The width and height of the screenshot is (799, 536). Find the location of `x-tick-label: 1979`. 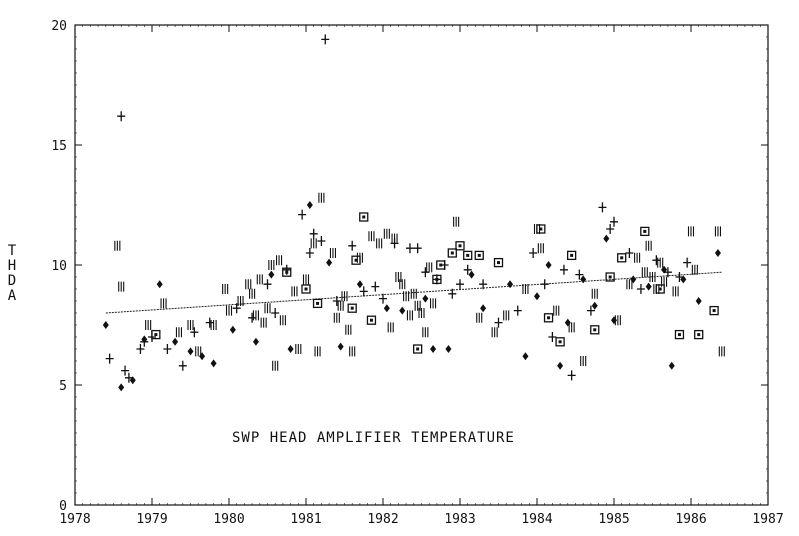

x-tick-label: 1979 is located at coordinates (151, 519).